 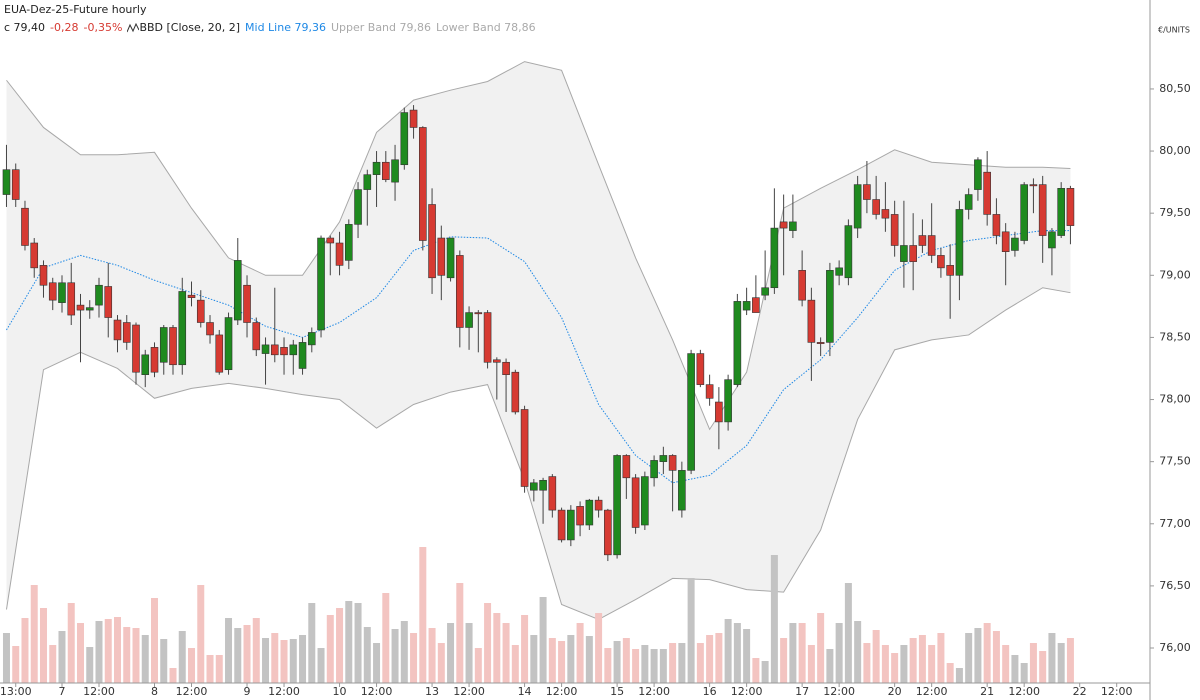 I want to click on x-tick-label: 10, so click(x=340, y=691).